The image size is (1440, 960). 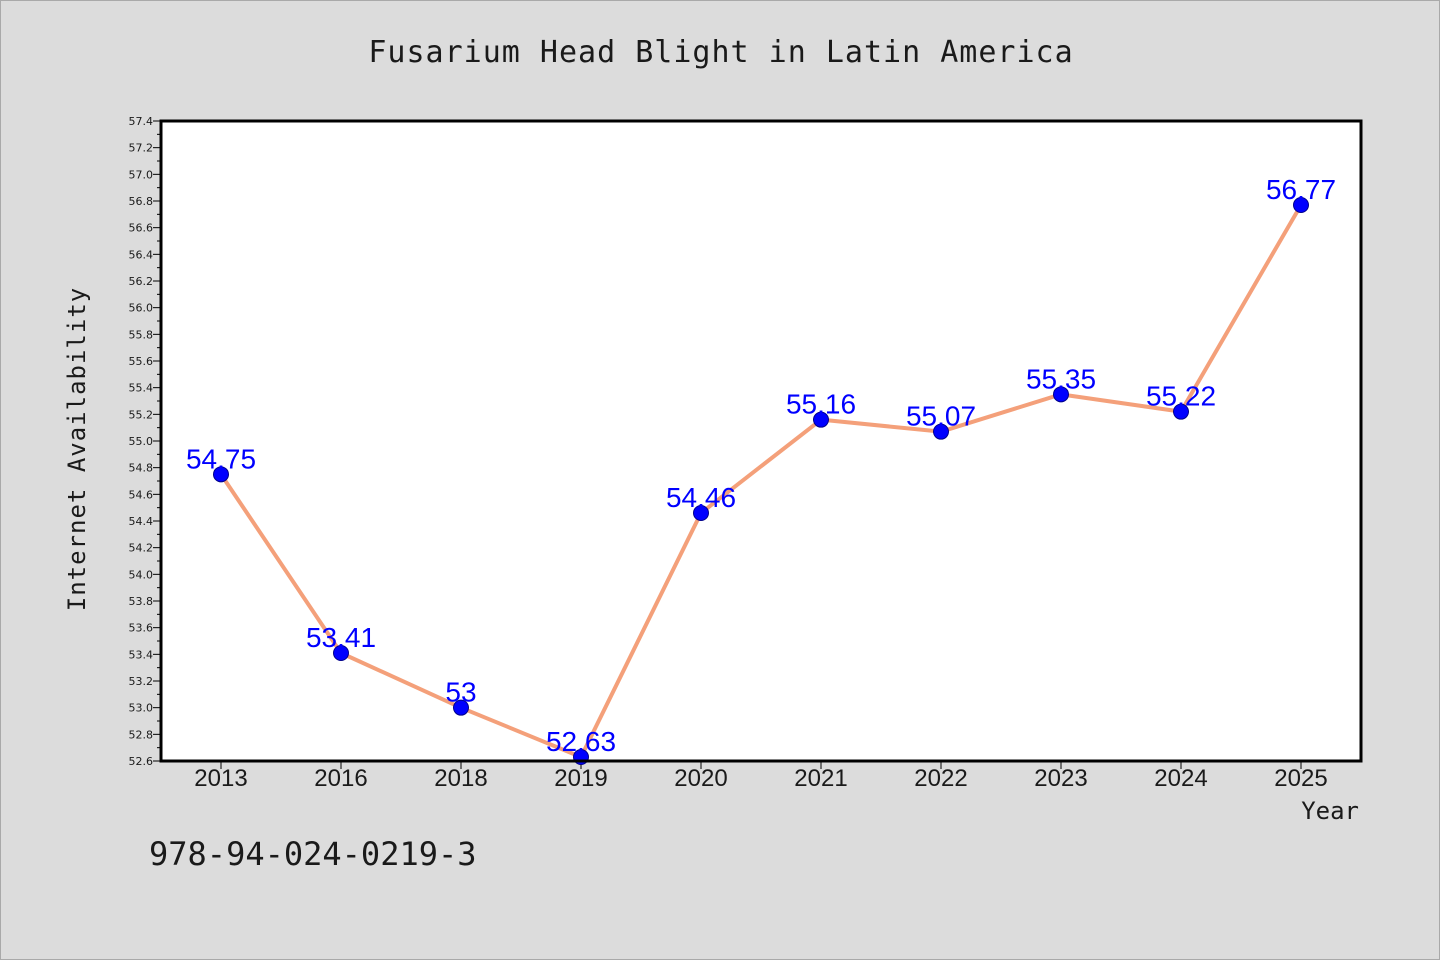 I want to click on y-tick-label: 54.0, so click(x=141, y=574).